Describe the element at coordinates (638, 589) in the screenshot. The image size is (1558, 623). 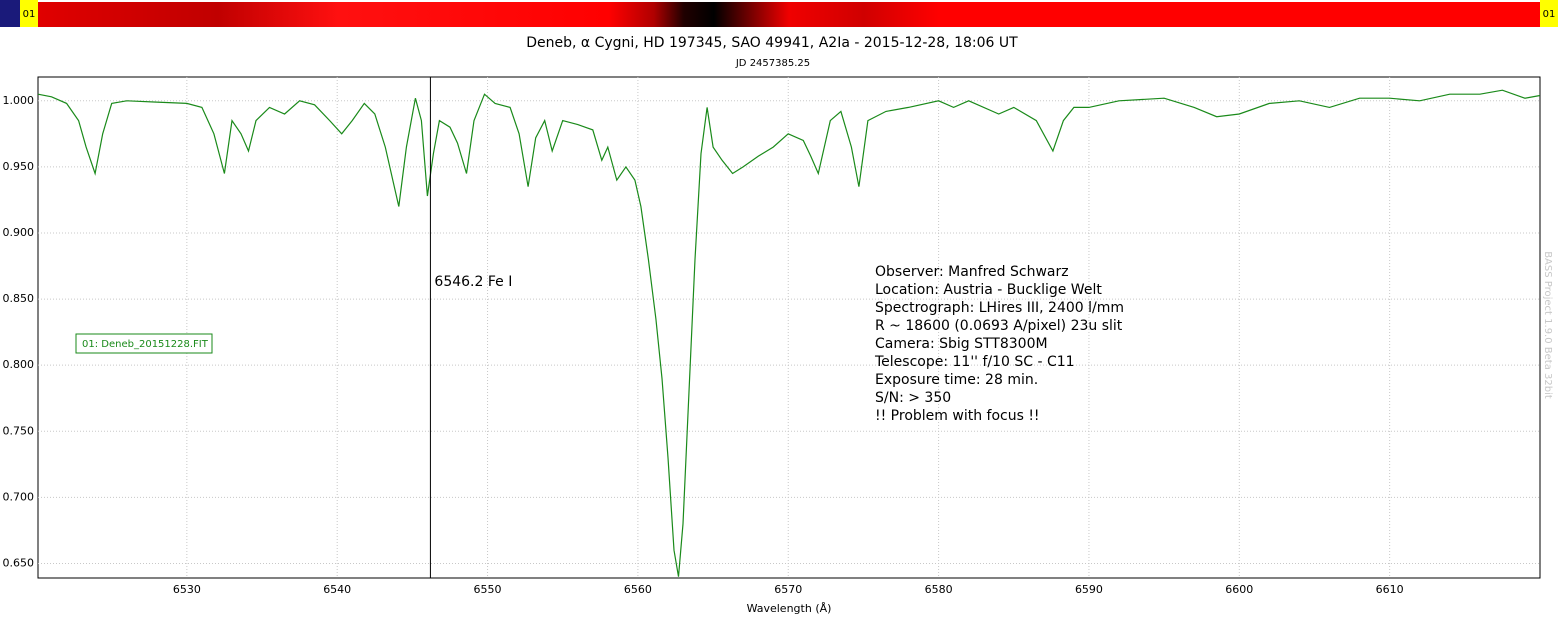
I see `x-tick-label: 6560` at that location.